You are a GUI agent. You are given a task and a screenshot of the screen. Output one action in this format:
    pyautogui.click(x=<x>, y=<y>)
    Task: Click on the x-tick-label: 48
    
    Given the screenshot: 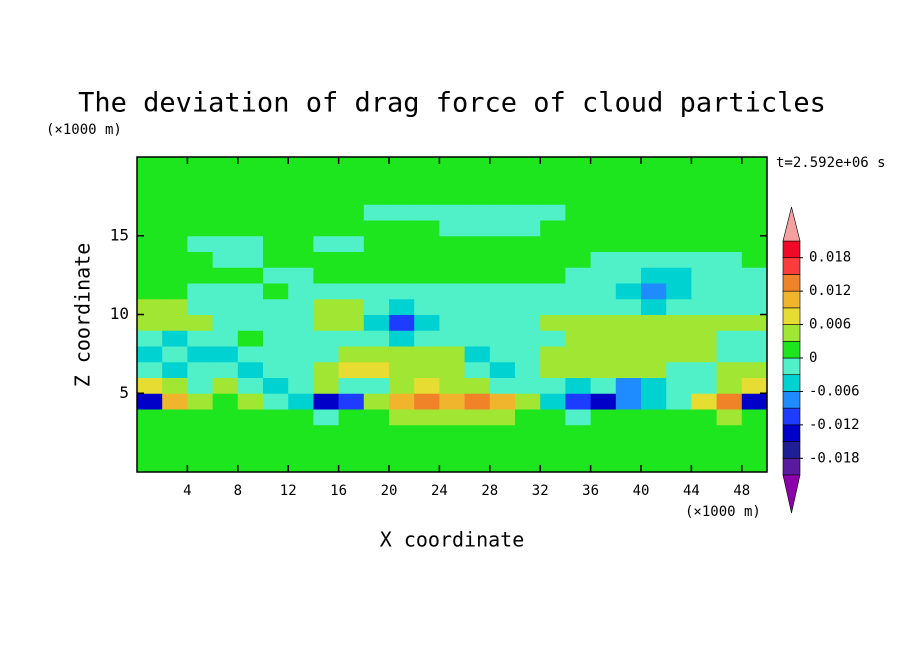 What is the action you would take?
    pyautogui.click(x=741, y=491)
    